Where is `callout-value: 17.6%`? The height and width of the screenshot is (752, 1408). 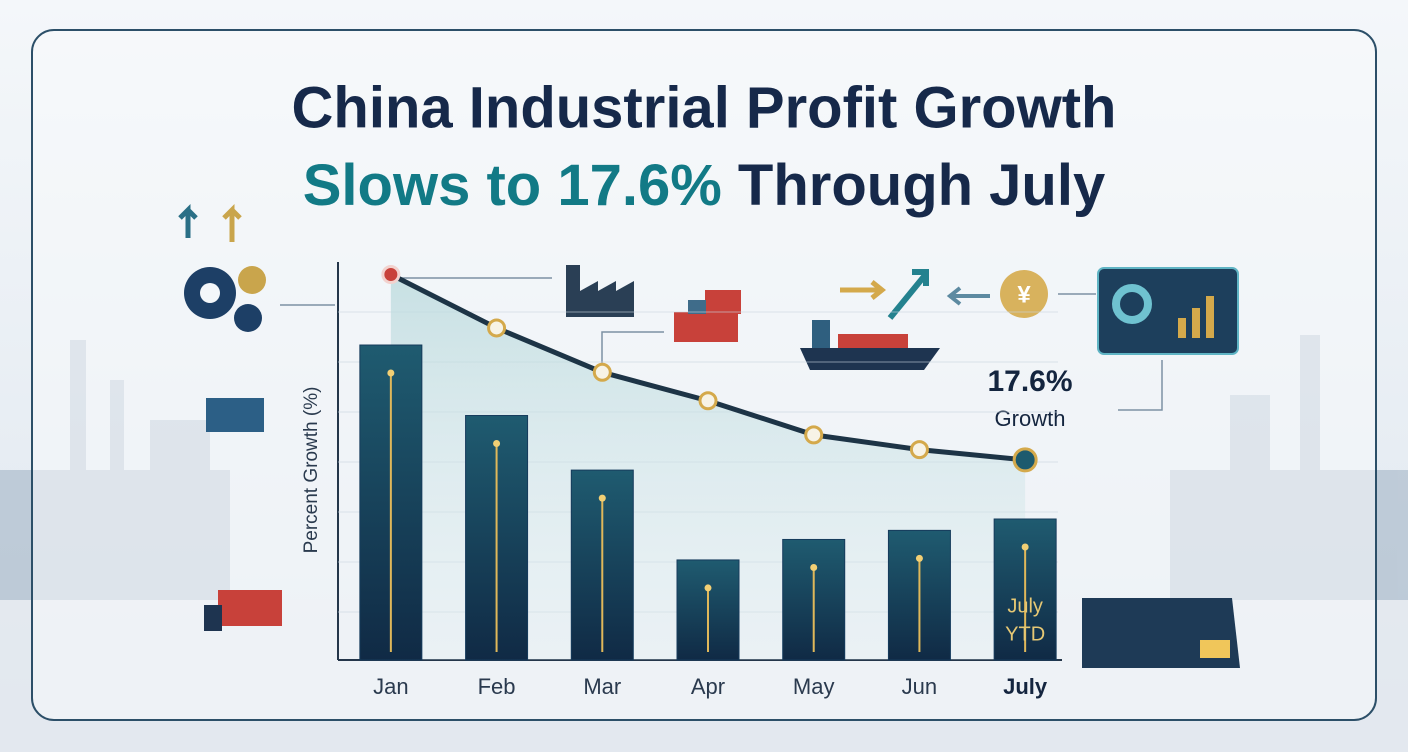 callout-value: 17.6% is located at coordinates (1029, 381).